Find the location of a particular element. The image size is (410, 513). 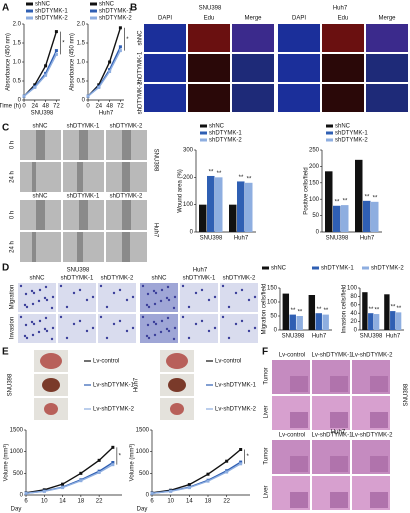

significance: * is located at coordinates (120, 457).